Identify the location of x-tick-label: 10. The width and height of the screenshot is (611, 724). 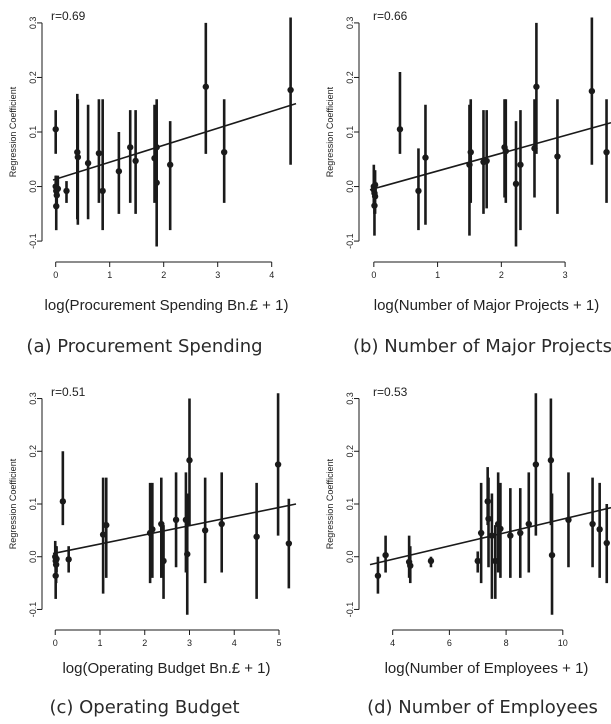
(563, 643).